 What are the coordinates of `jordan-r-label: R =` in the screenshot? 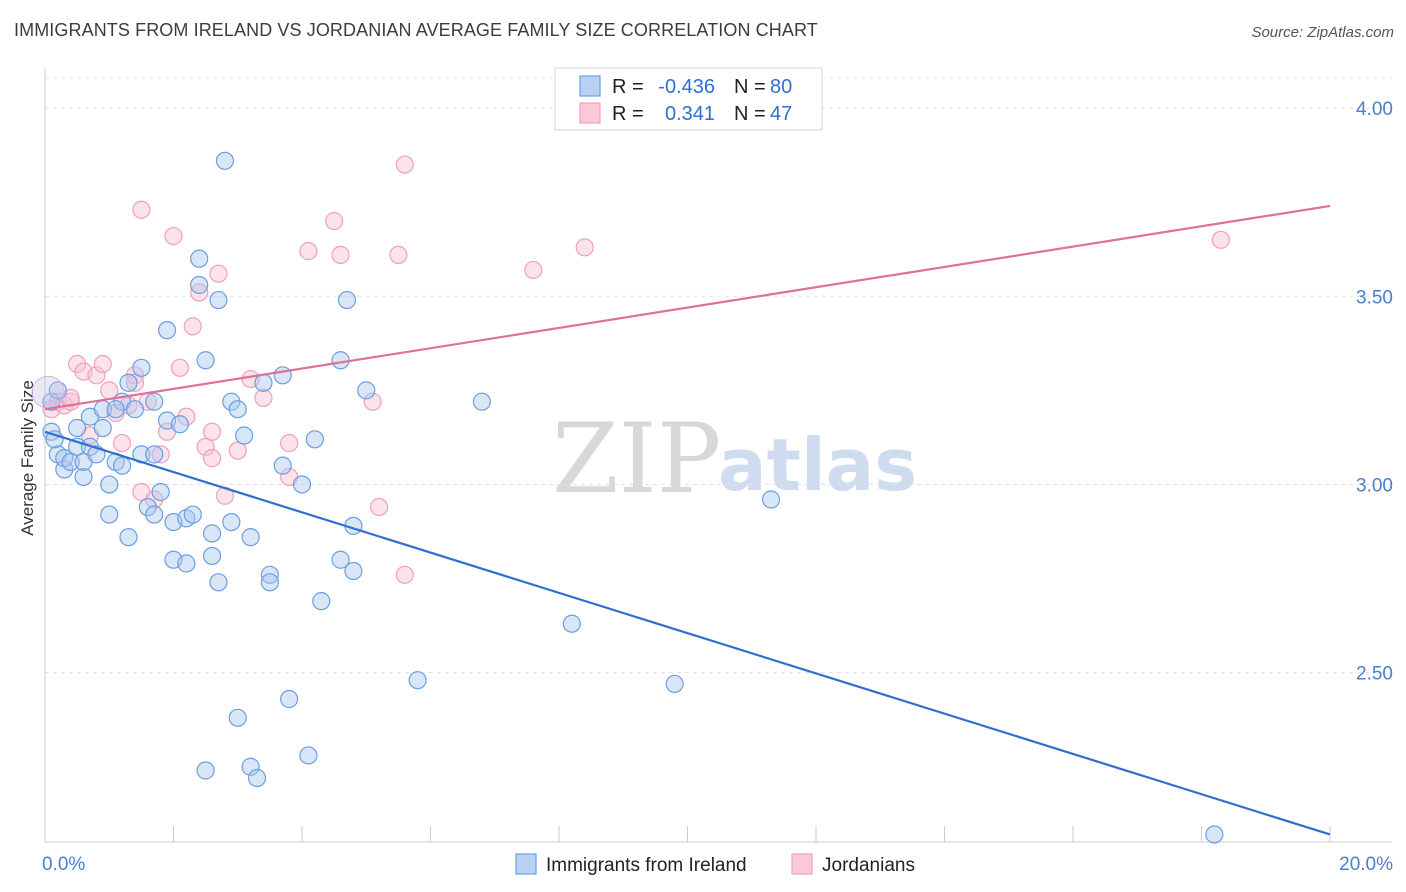 It's located at (628, 114).